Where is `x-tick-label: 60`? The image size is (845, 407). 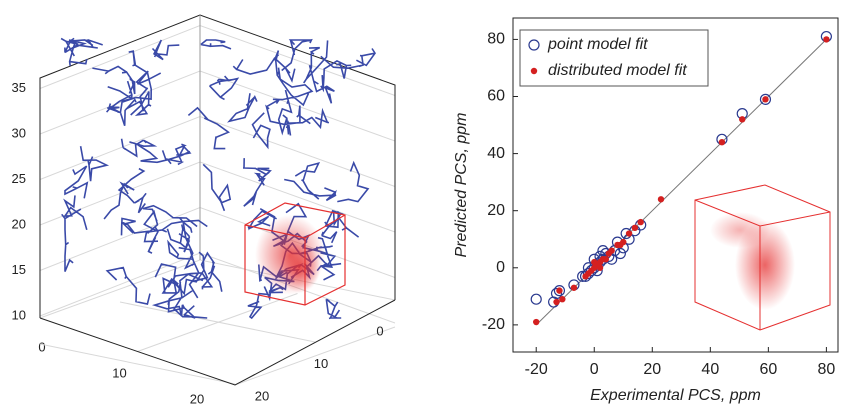
x-tick-label: 60 is located at coordinates (768, 369).